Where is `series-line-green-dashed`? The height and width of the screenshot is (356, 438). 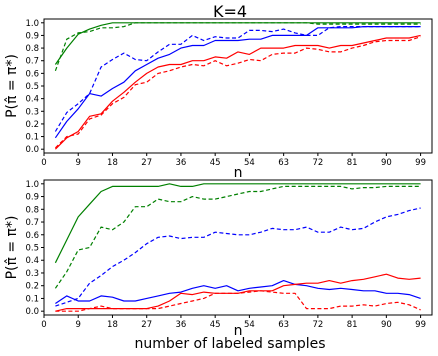 series-line-green-dashed is located at coordinates (237, 47).